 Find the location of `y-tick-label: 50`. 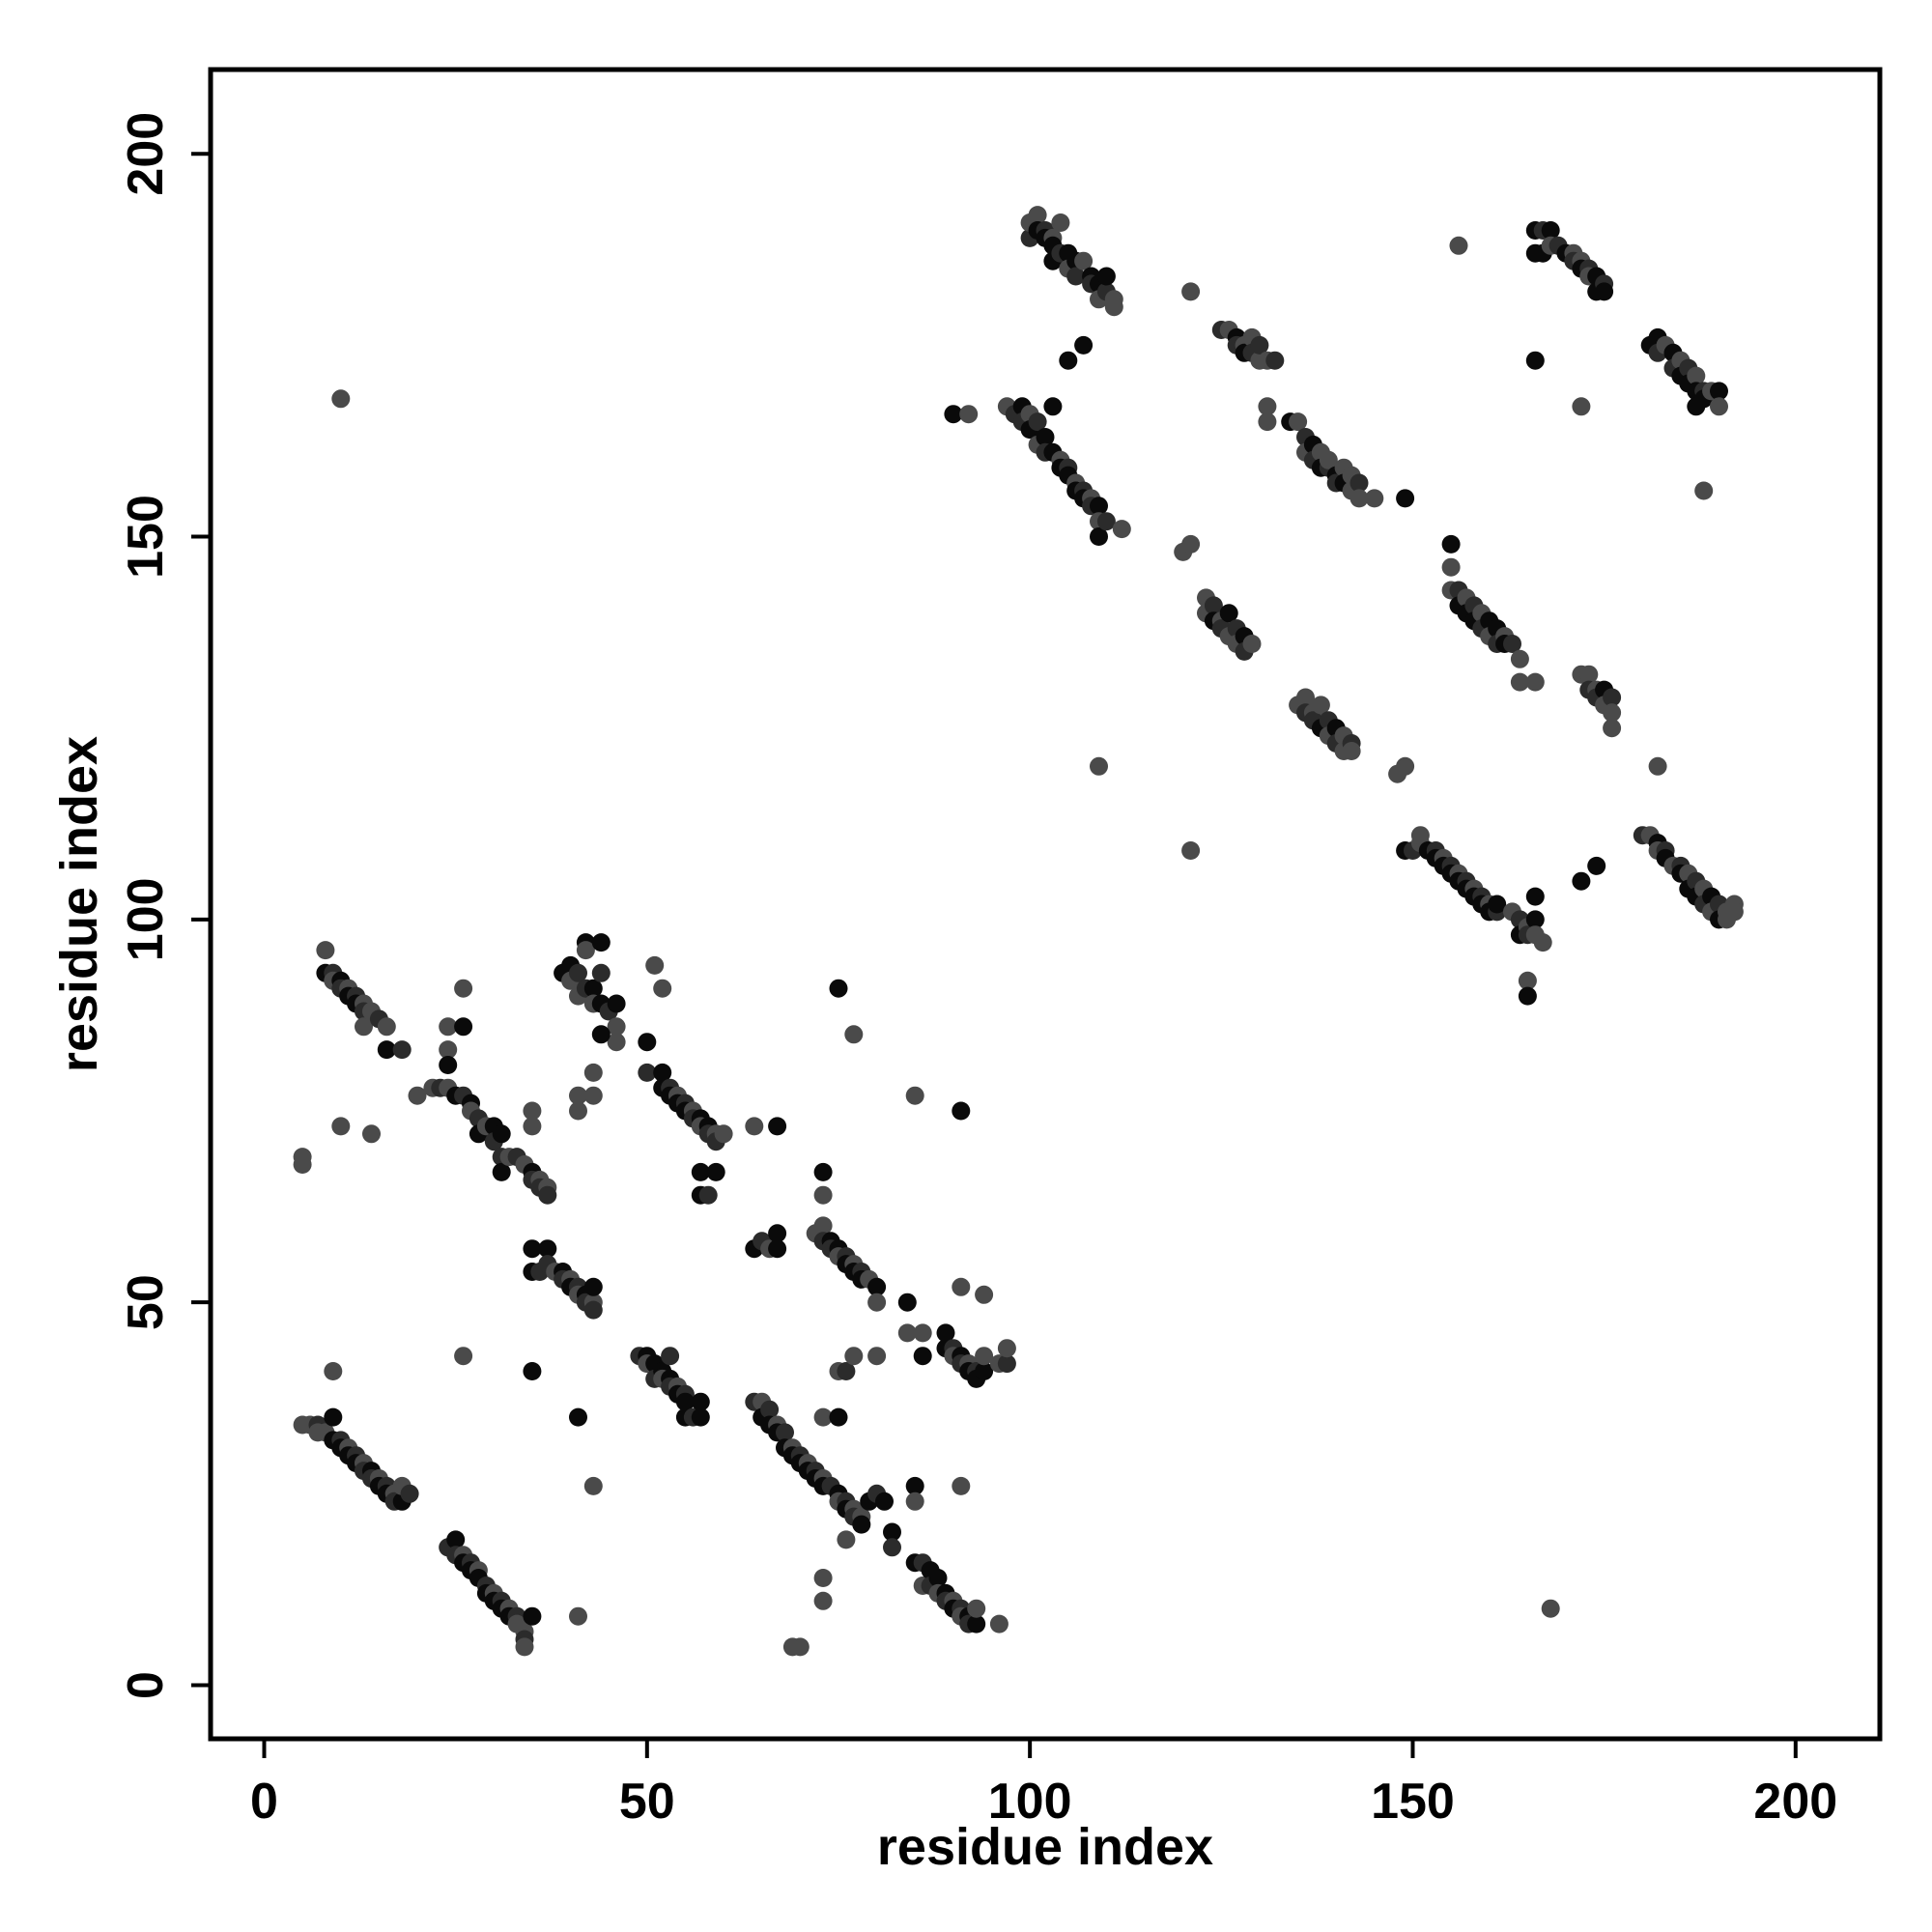

y-tick-label: 50 is located at coordinates (146, 1302).